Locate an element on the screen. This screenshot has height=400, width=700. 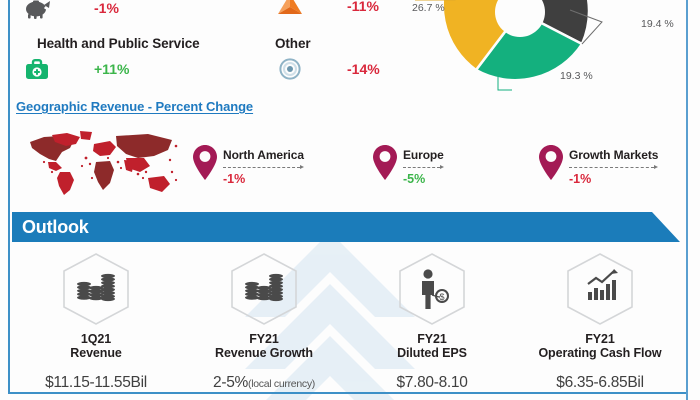
geo-region-value: -5% is located at coordinates (414, 179).